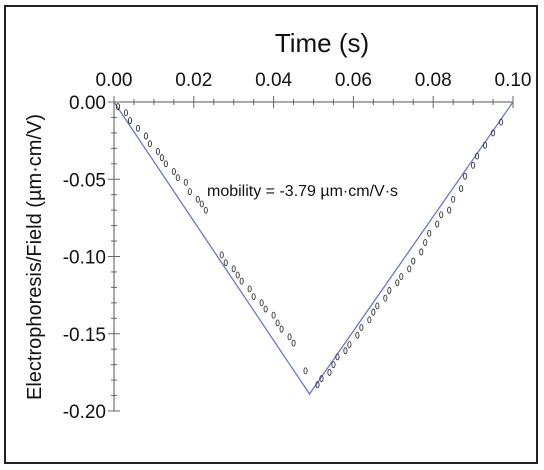 This screenshot has width=544, height=470. I want to click on x-axis-title: Time (s), so click(322, 43).